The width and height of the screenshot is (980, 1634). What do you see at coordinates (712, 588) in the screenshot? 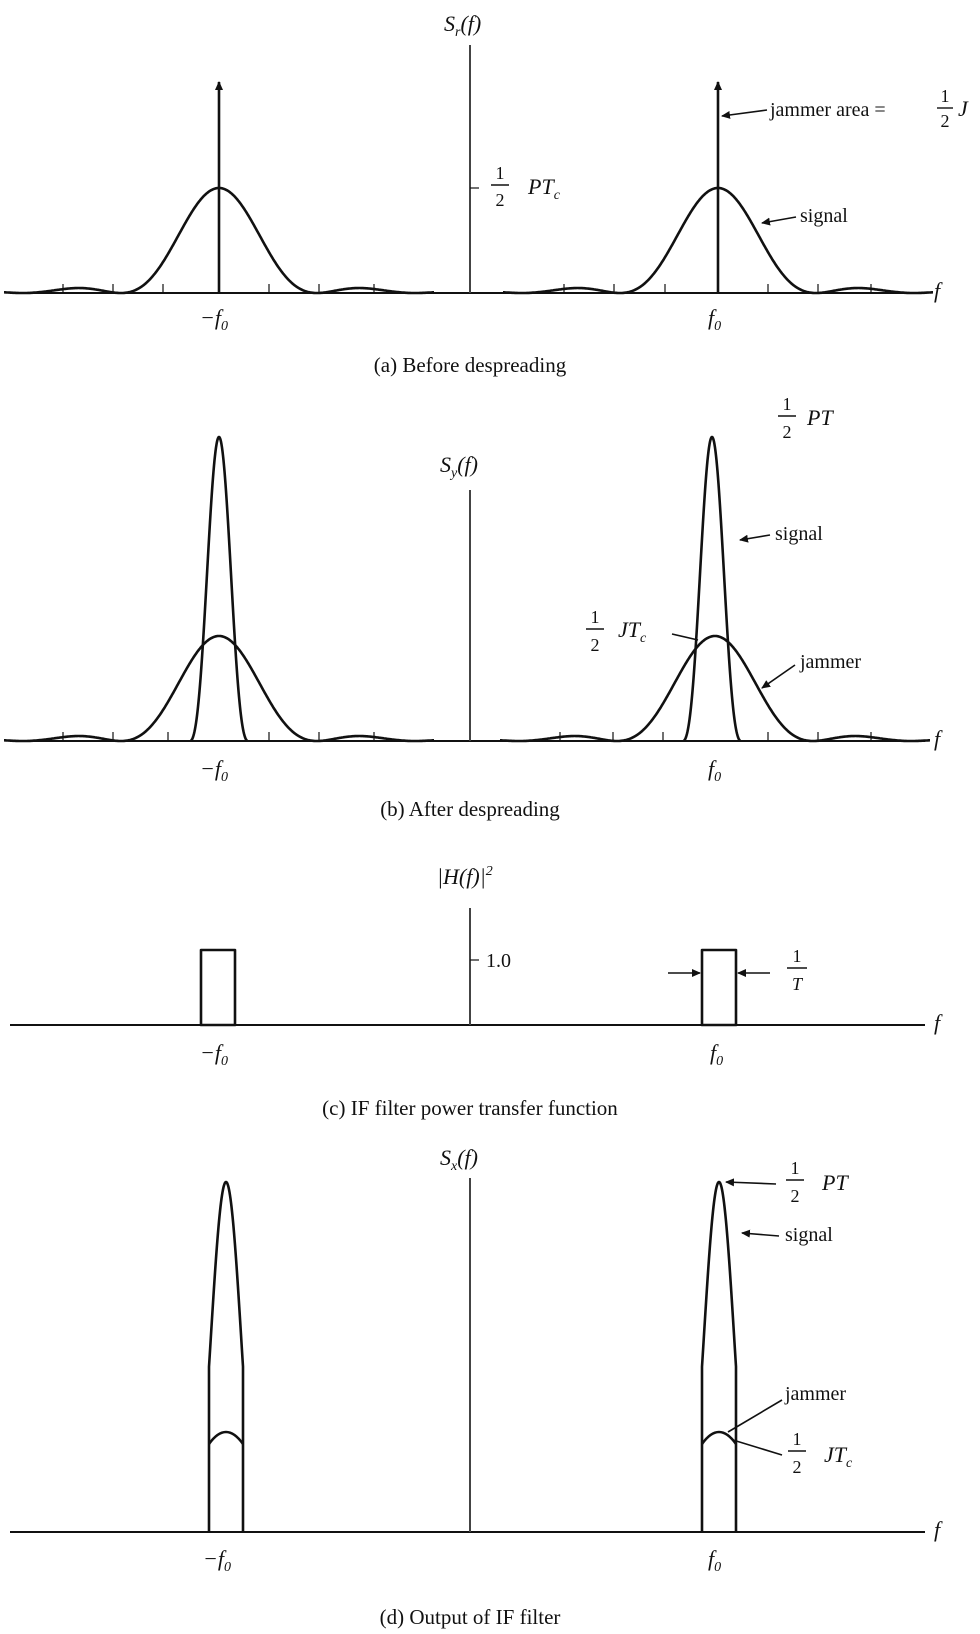
I see `panel-b-right-signal-curve` at bounding box center [712, 588].